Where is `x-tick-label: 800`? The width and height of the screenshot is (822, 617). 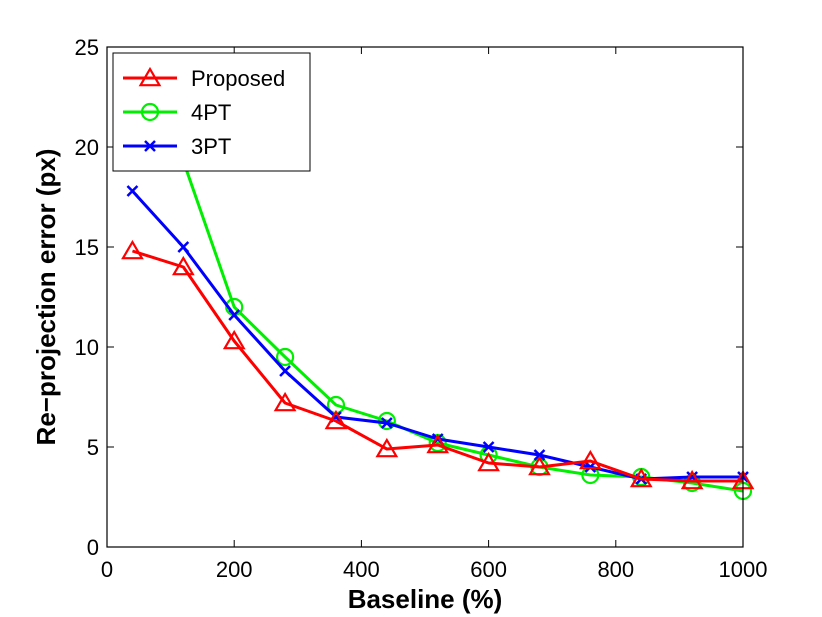 x-tick-label: 800 is located at coordinates (615, 569).